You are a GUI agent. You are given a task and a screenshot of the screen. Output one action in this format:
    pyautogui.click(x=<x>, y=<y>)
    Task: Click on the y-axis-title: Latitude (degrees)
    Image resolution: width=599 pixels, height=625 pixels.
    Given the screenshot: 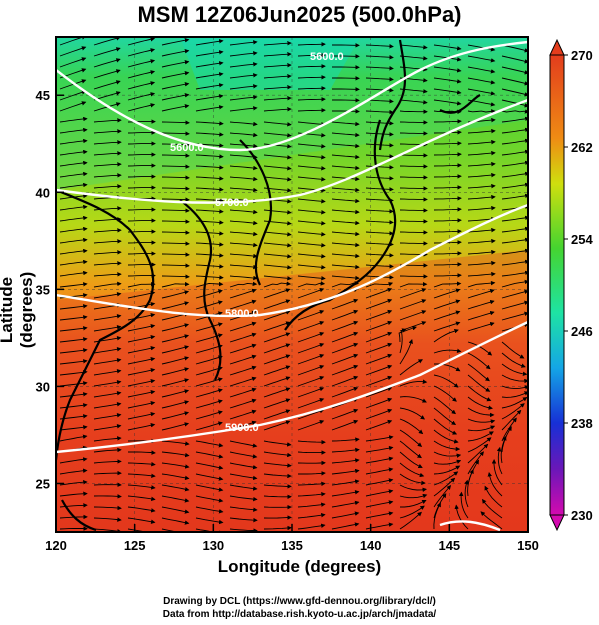 What is the action you would take?
    pyautogui.click(x=18, y=310)
    